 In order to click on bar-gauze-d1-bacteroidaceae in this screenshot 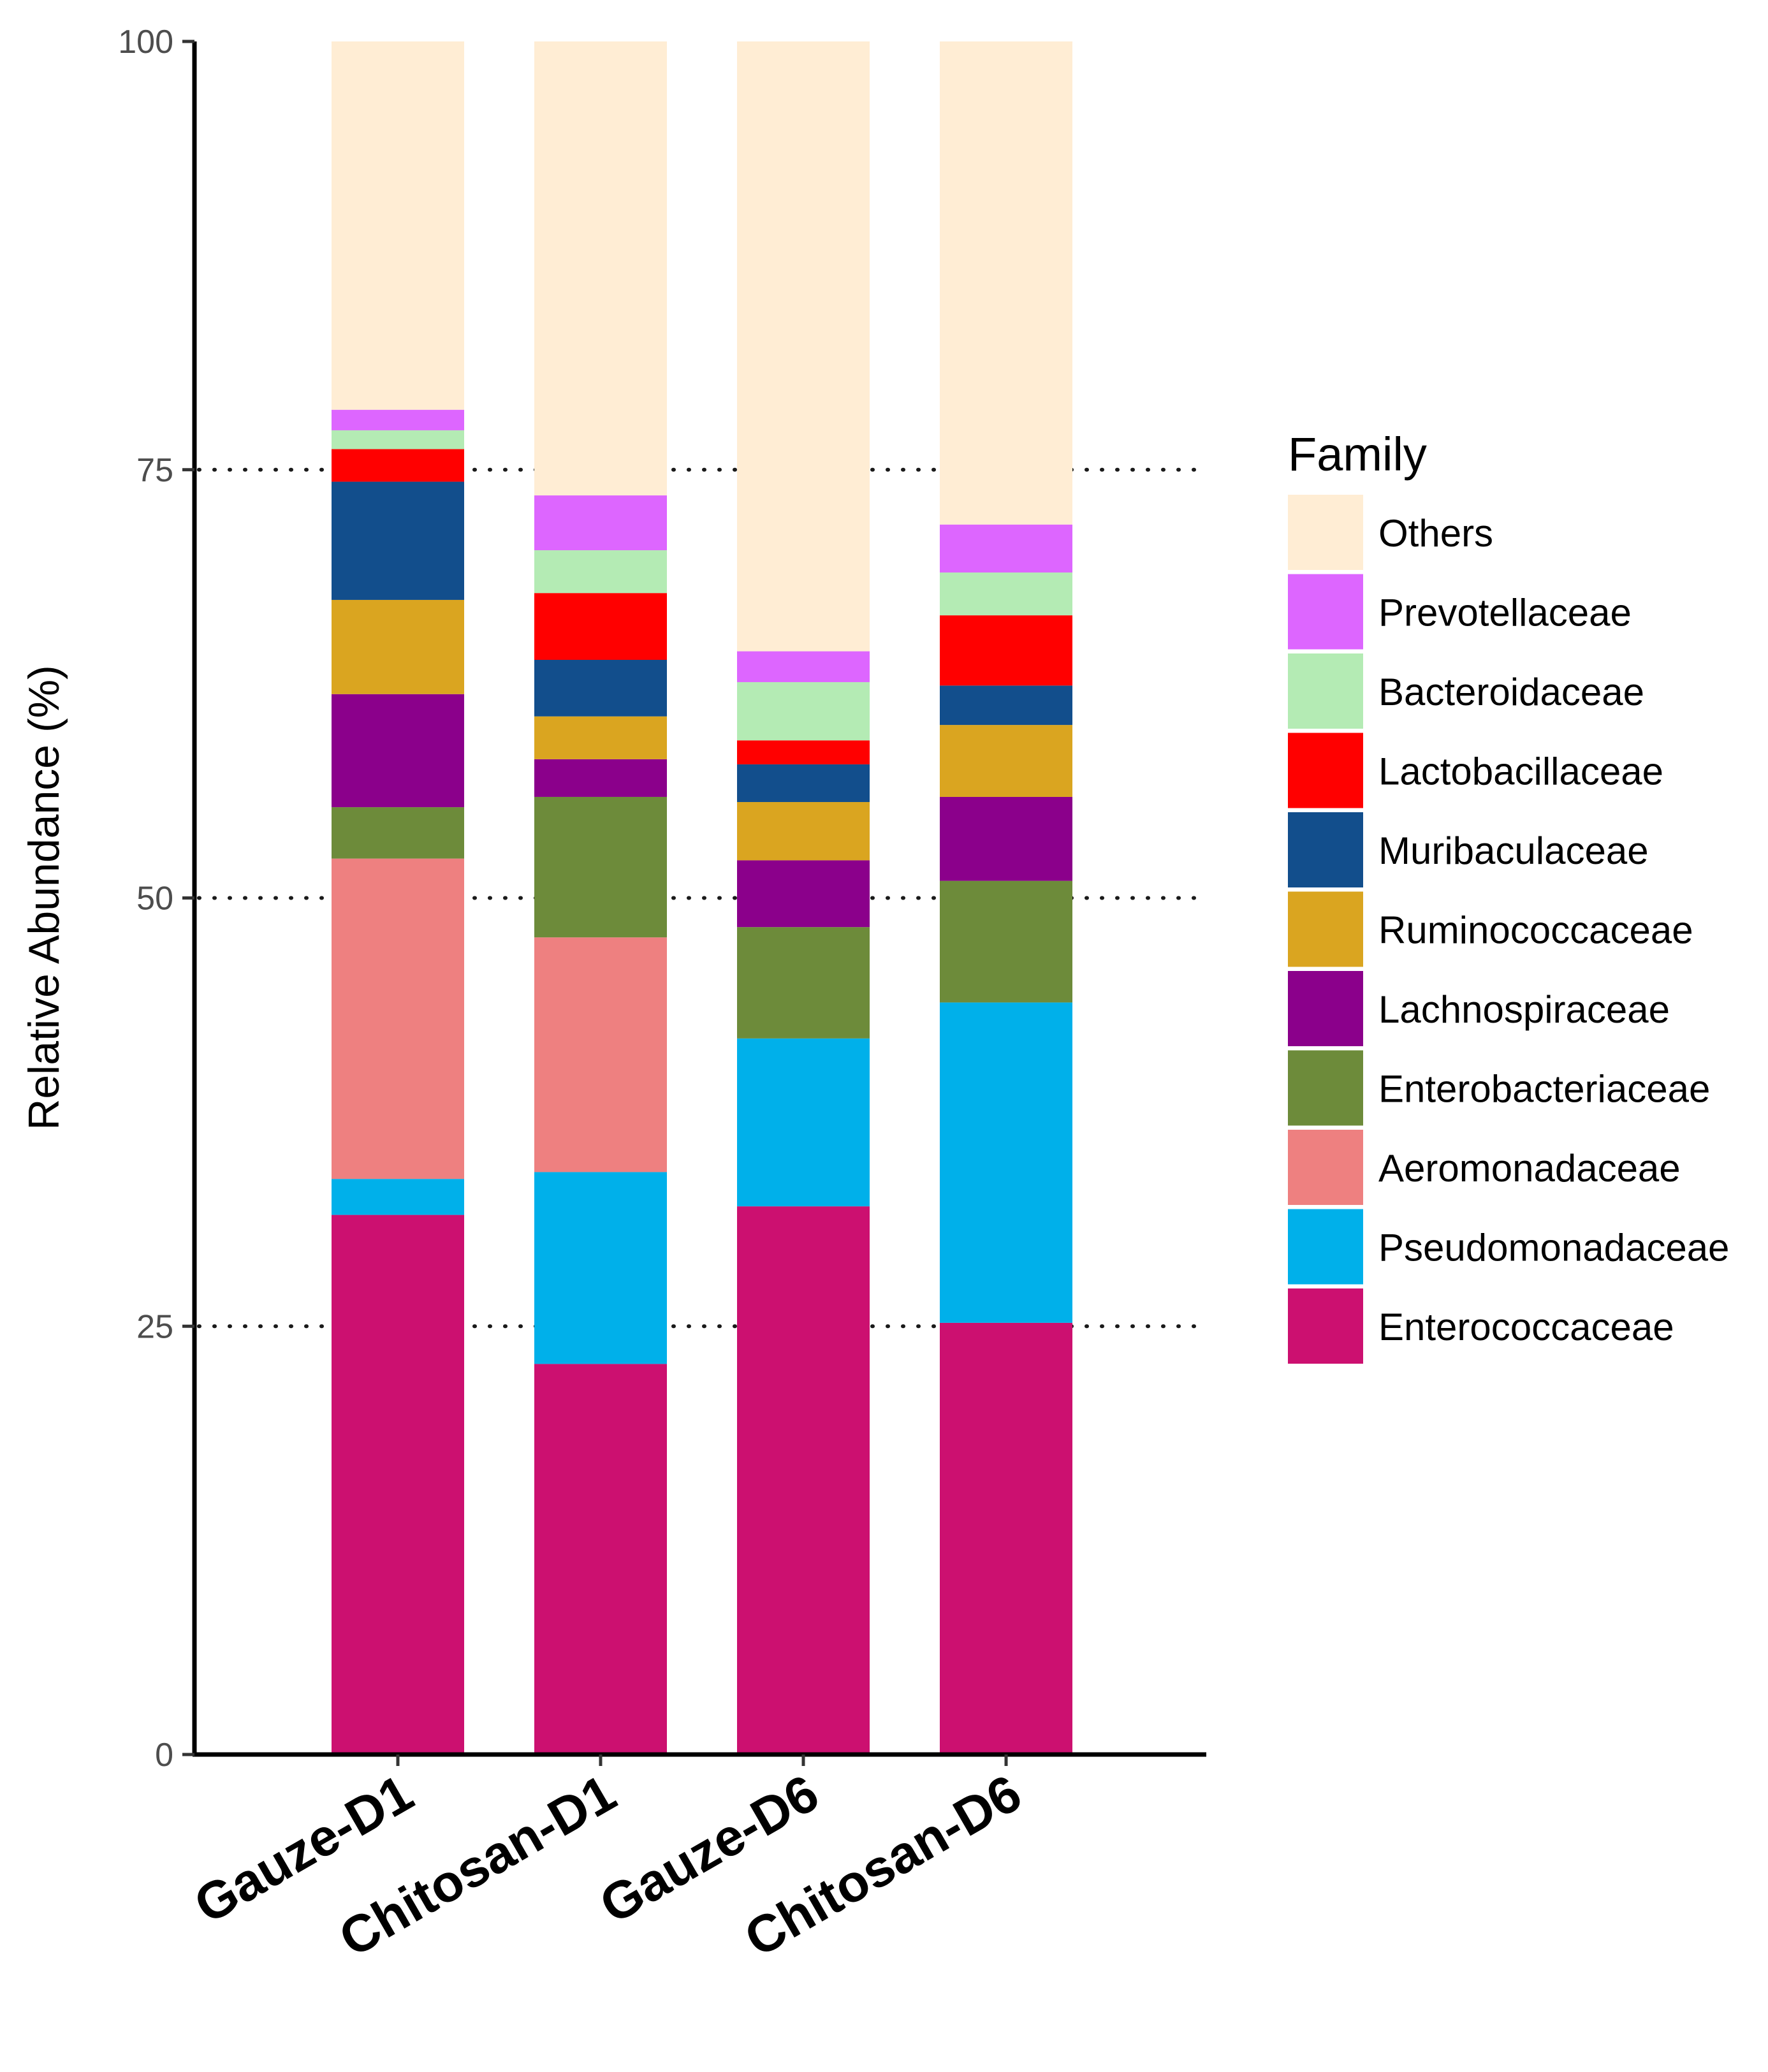, I will do `click(398, 439)`.